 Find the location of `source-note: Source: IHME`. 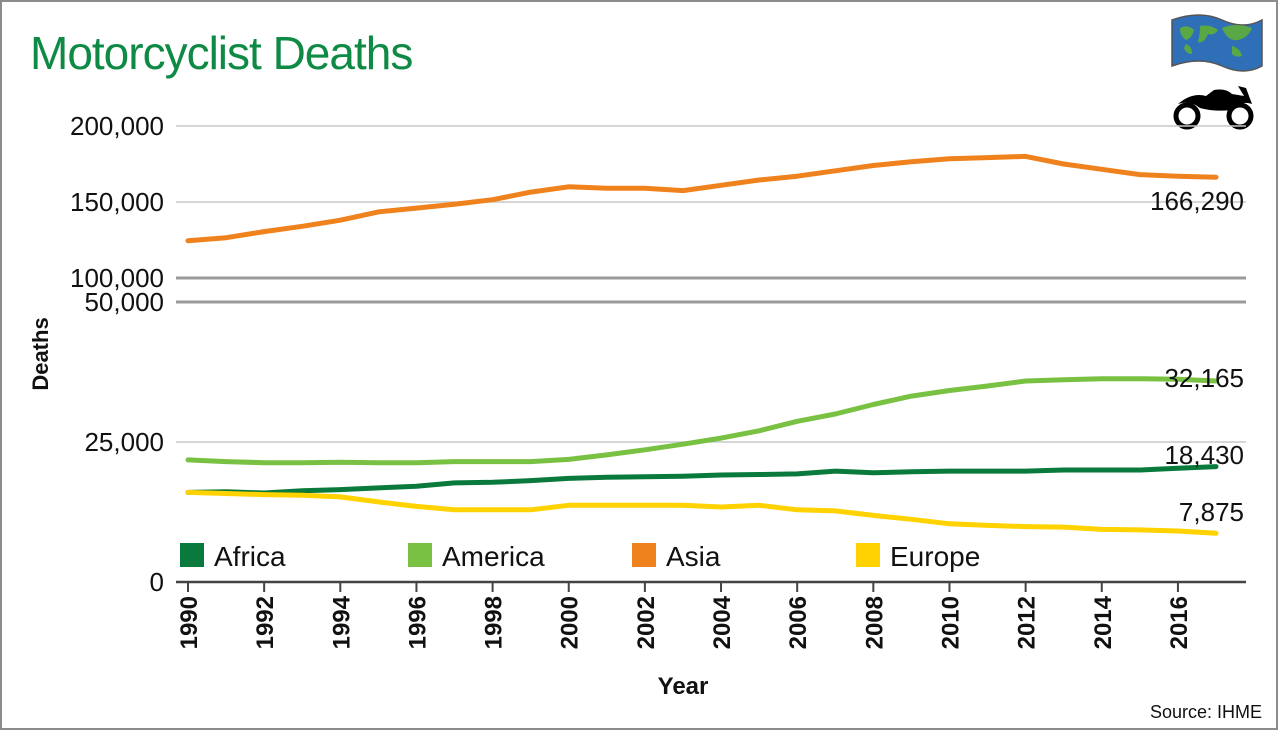

source-note: Source: IHME is located at coordinates (1206, 712).